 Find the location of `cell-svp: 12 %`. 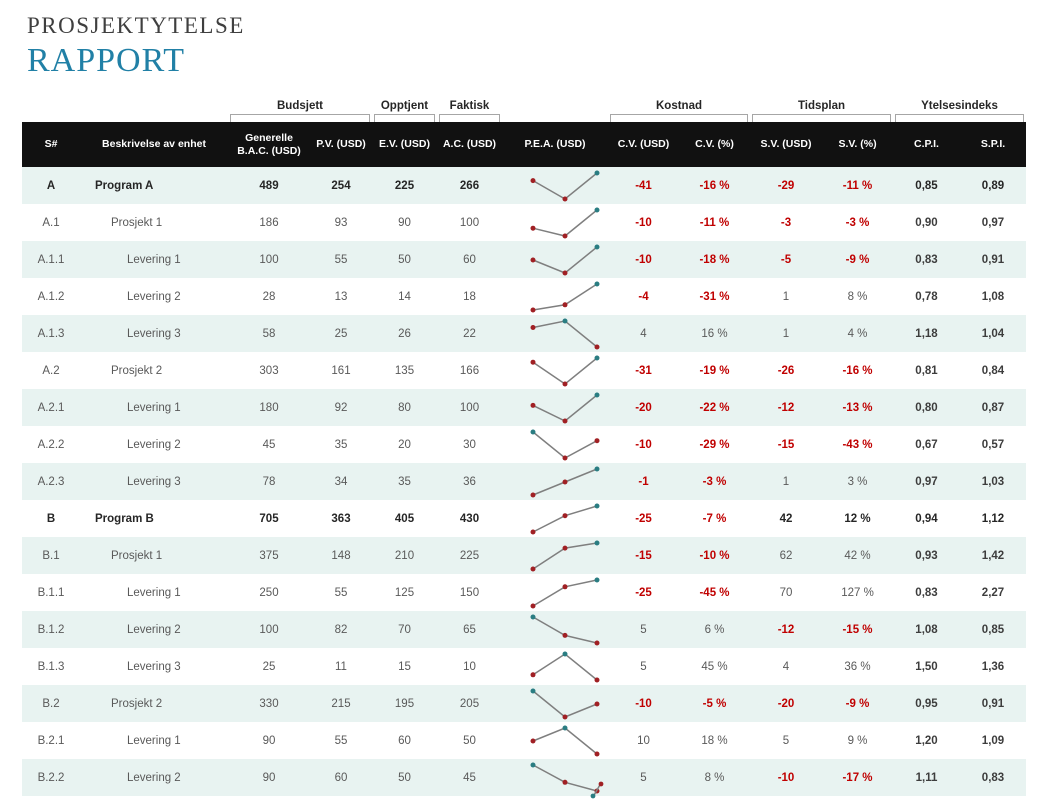

cell-svp: 12 % is located at coordinates (857, 518).